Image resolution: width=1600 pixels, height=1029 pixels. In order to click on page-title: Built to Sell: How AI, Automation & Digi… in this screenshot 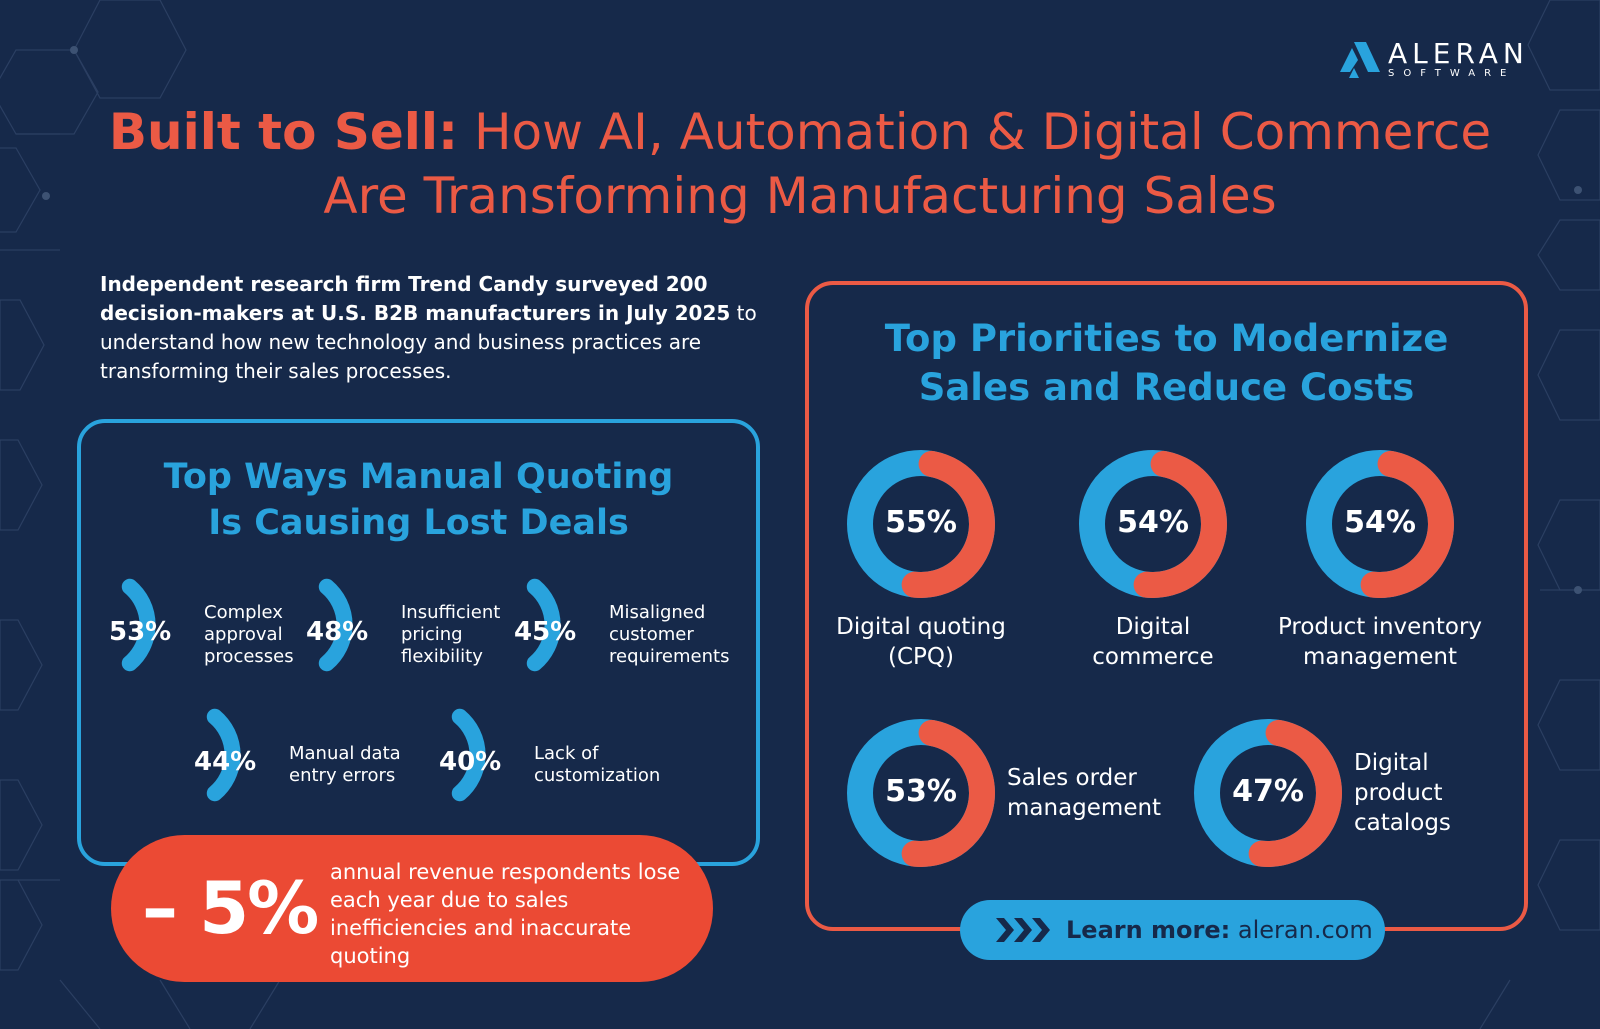, I will do `click(800, 164)`.